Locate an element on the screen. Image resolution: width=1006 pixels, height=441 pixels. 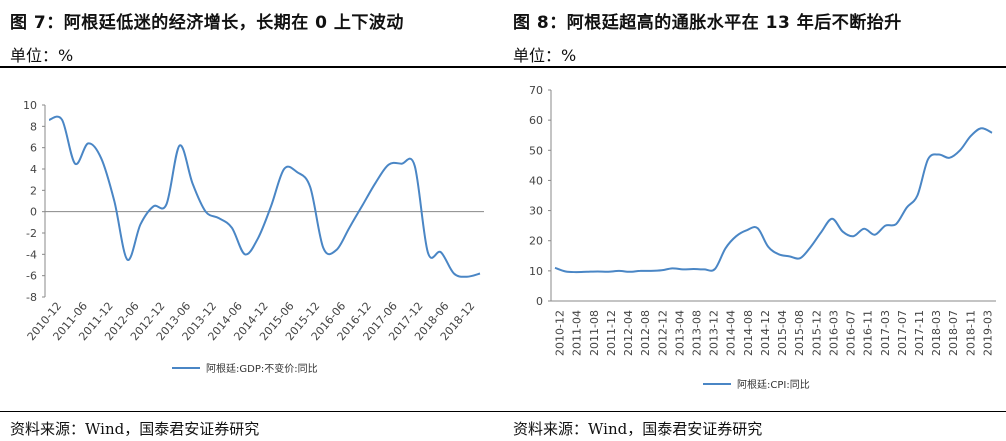
x-tick-label: 2016-11 is located at coordinates (868, 333).